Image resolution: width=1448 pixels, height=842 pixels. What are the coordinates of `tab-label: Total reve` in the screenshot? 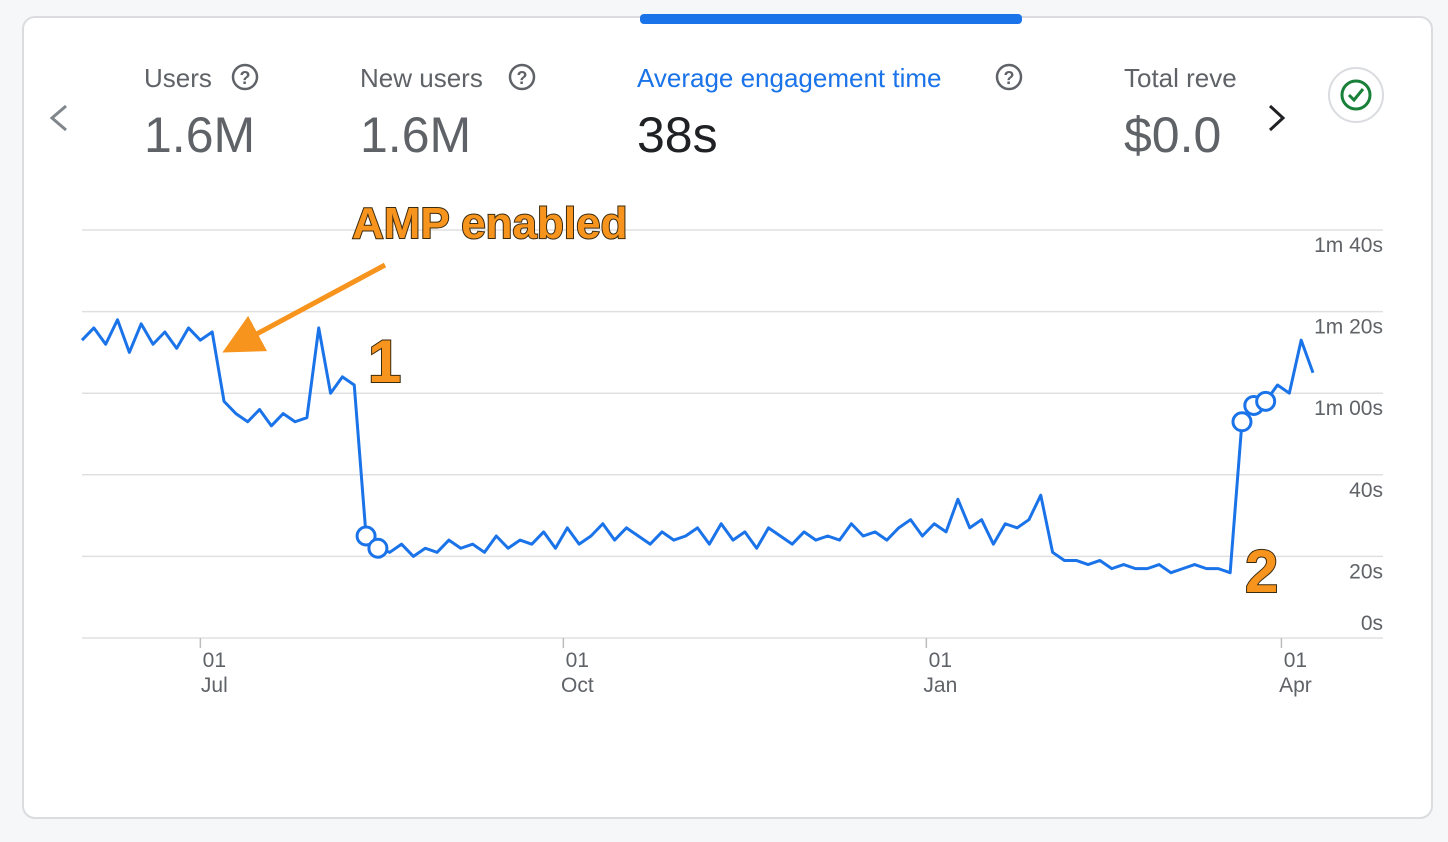 It's located at (1180, 78).